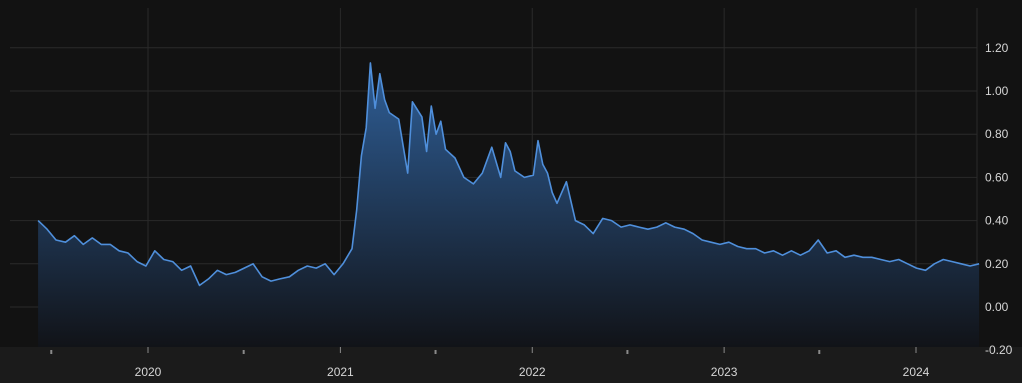 Image resolution: width=1022 pixels, height=383 pixels. Describe the element at coordinates (997, 307) in the screenshot. I see `y-tick-label: 0.00` at that location.